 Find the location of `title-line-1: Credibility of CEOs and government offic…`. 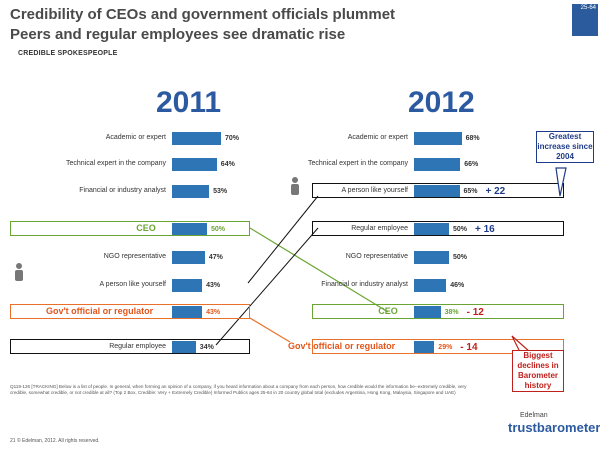

title-line-1: Credibility of CEOs and government offic… is located at coordinates (203, 14).